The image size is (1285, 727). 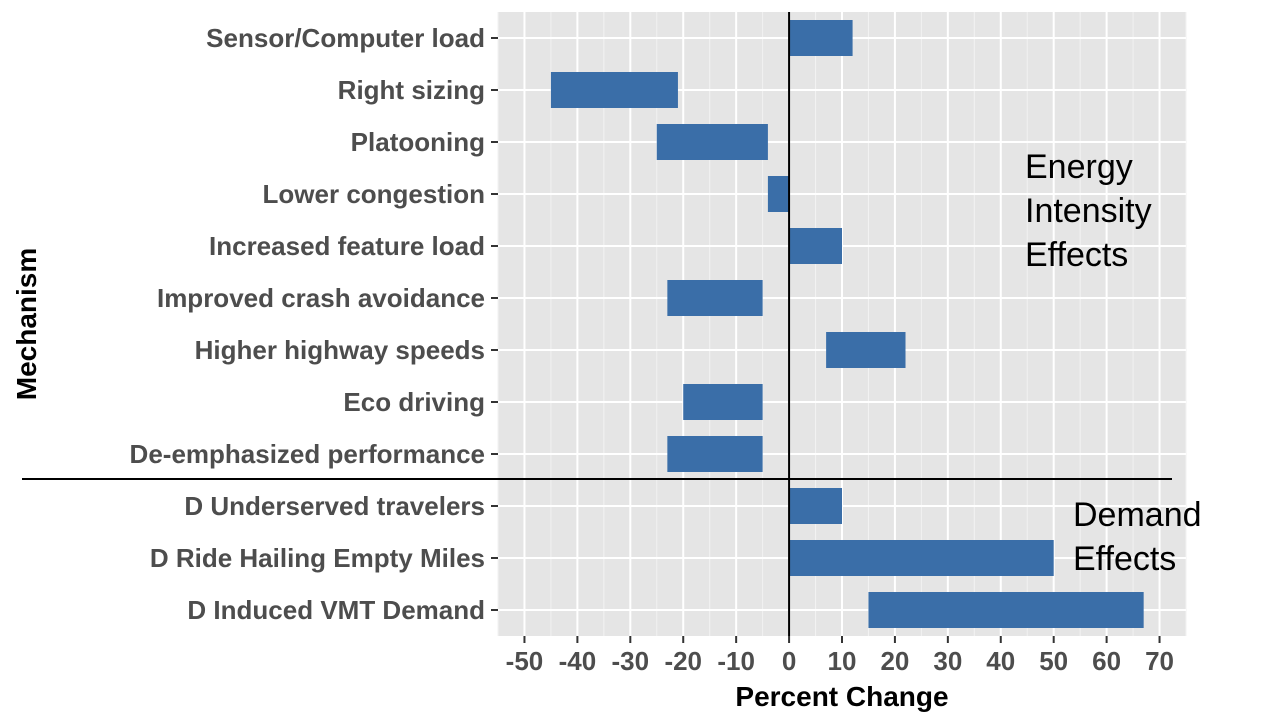 I want to click on x-tick-label: 50, so click(x=1053, y=661).